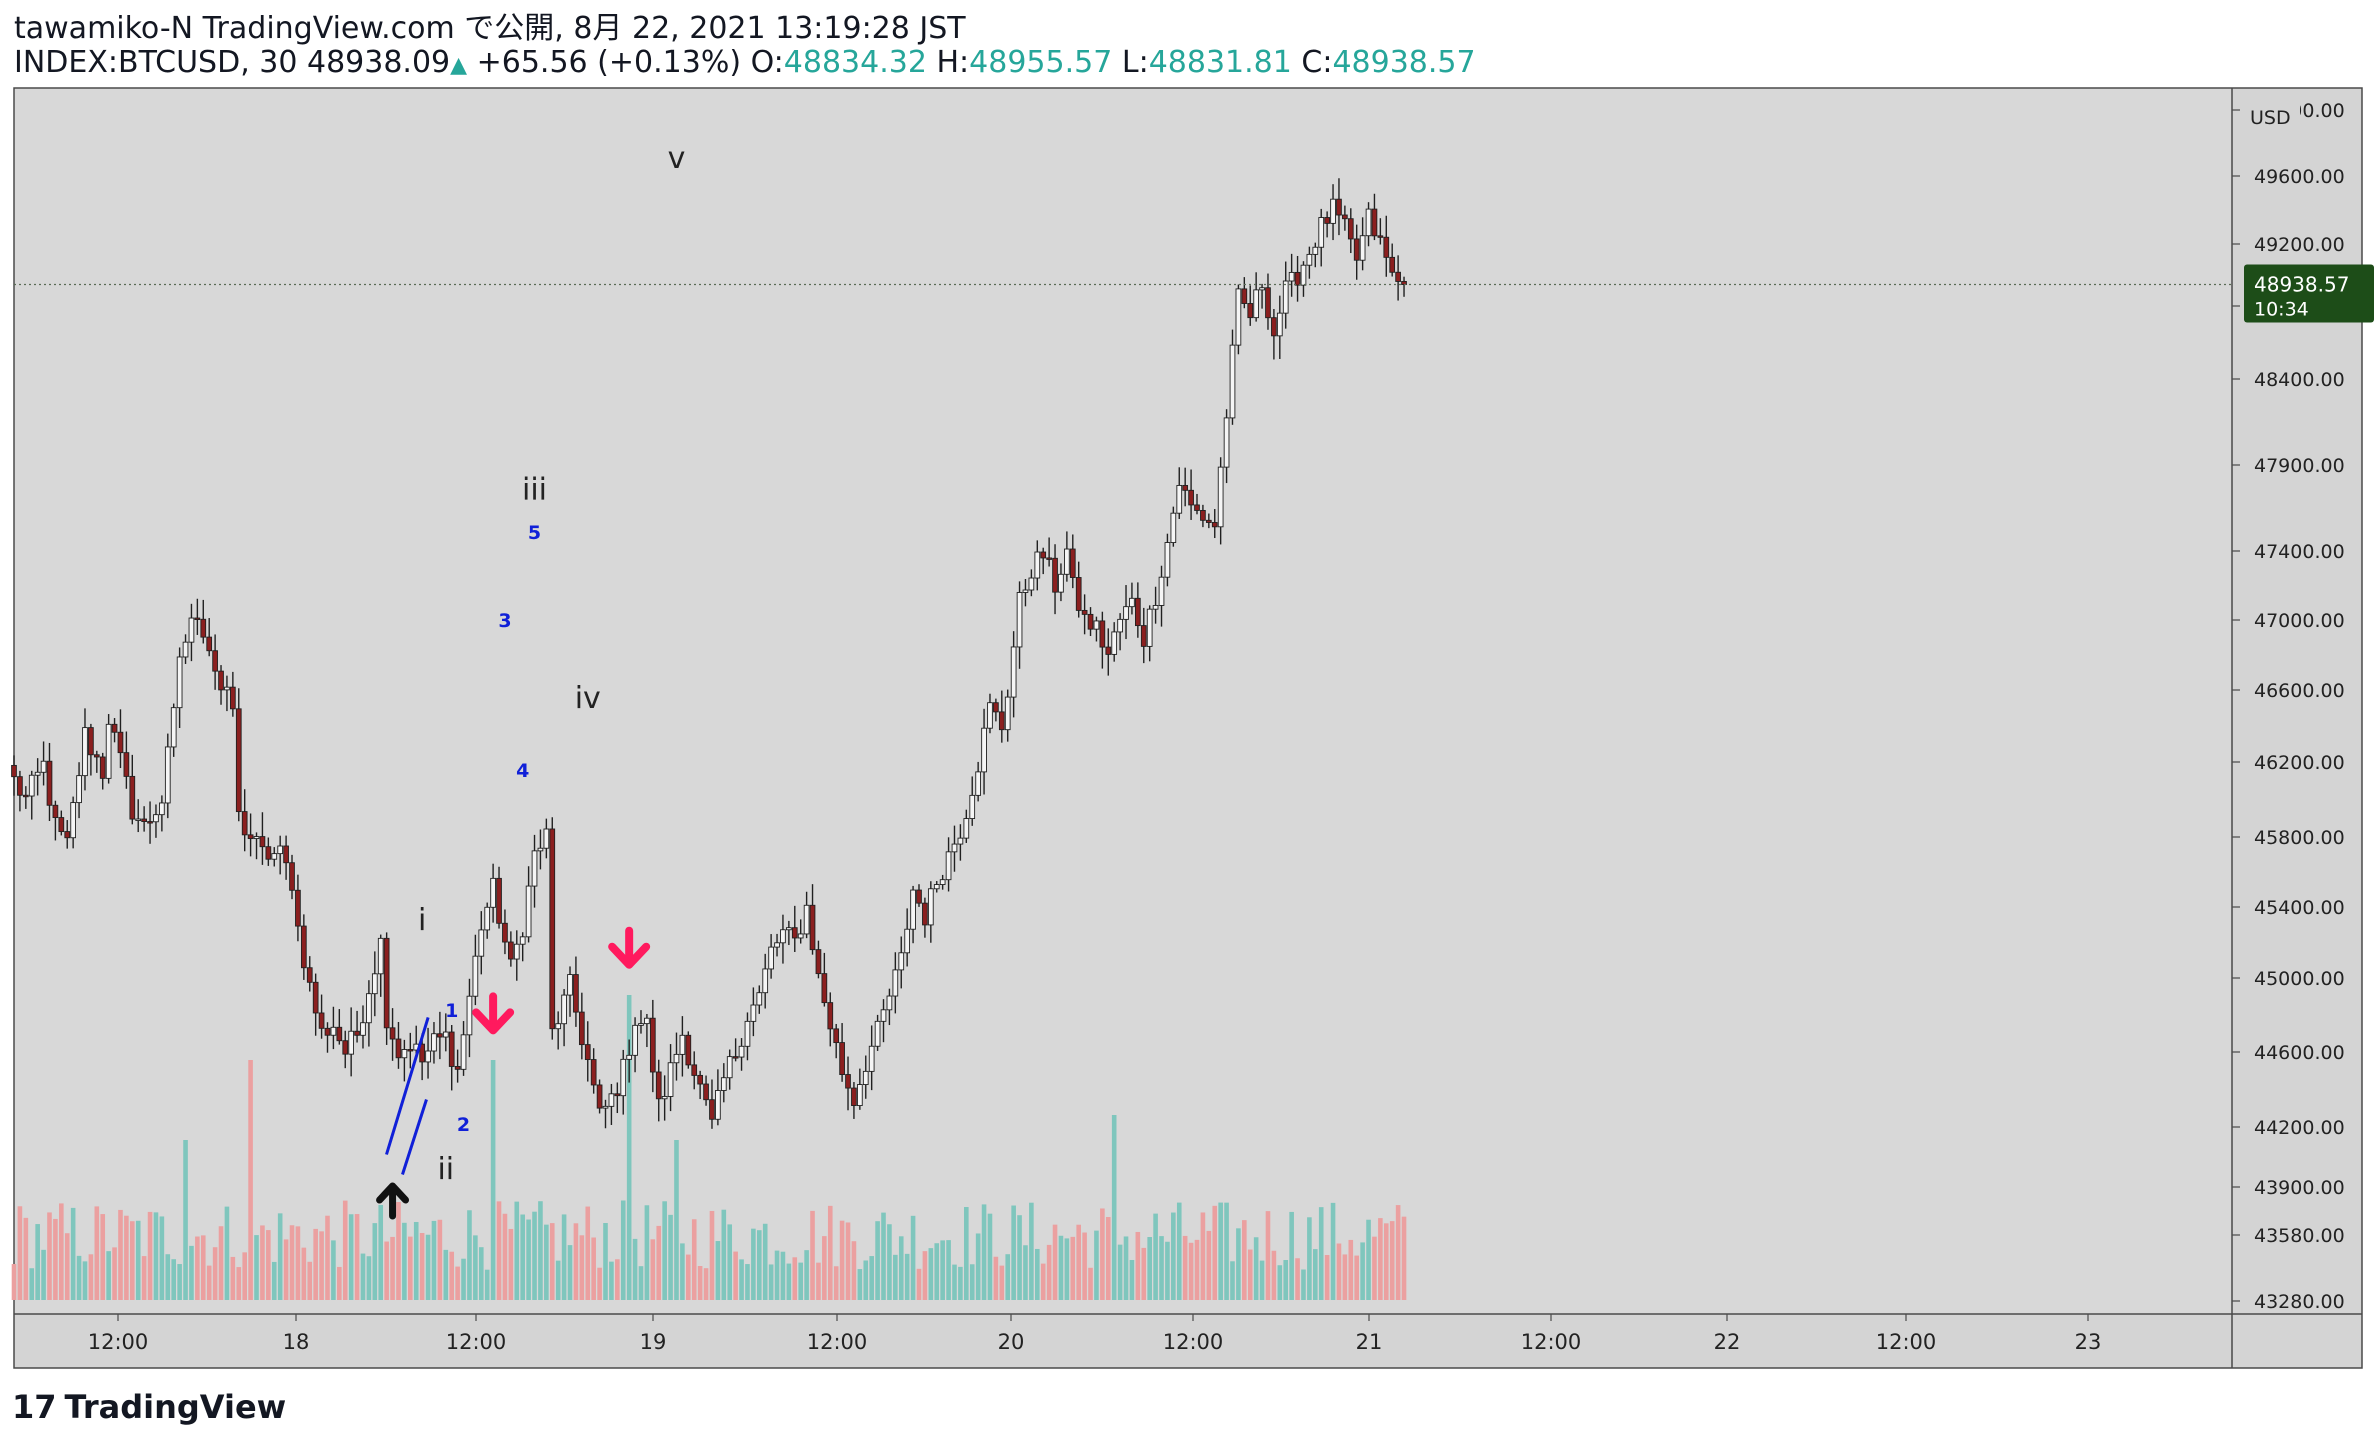 The image size is (2376, 1442). What do you see at coordinates (1727, 1342) in the screenshot?
I see `time-tick-label: 22` at bounding box center [1727, 1342].